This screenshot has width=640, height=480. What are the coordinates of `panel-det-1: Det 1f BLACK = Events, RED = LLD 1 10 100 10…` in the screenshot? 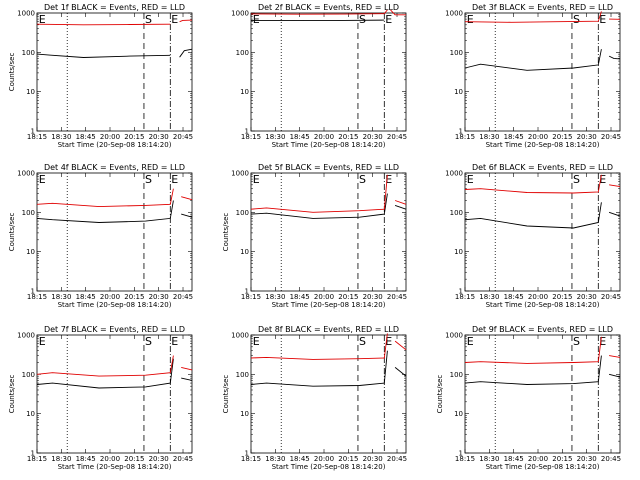 It's located at (100, 76).